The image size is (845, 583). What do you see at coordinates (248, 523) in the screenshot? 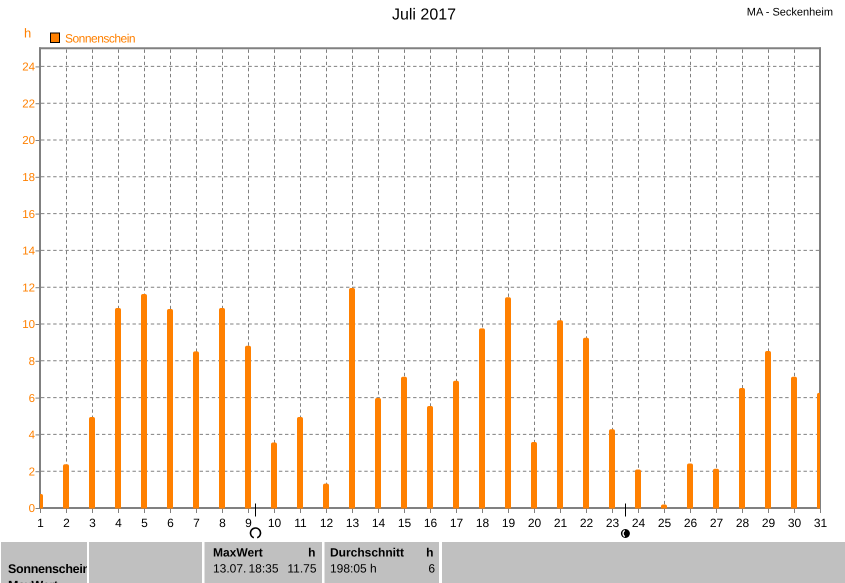
I see `svg-text: 9` at bounding box center [248, 523].